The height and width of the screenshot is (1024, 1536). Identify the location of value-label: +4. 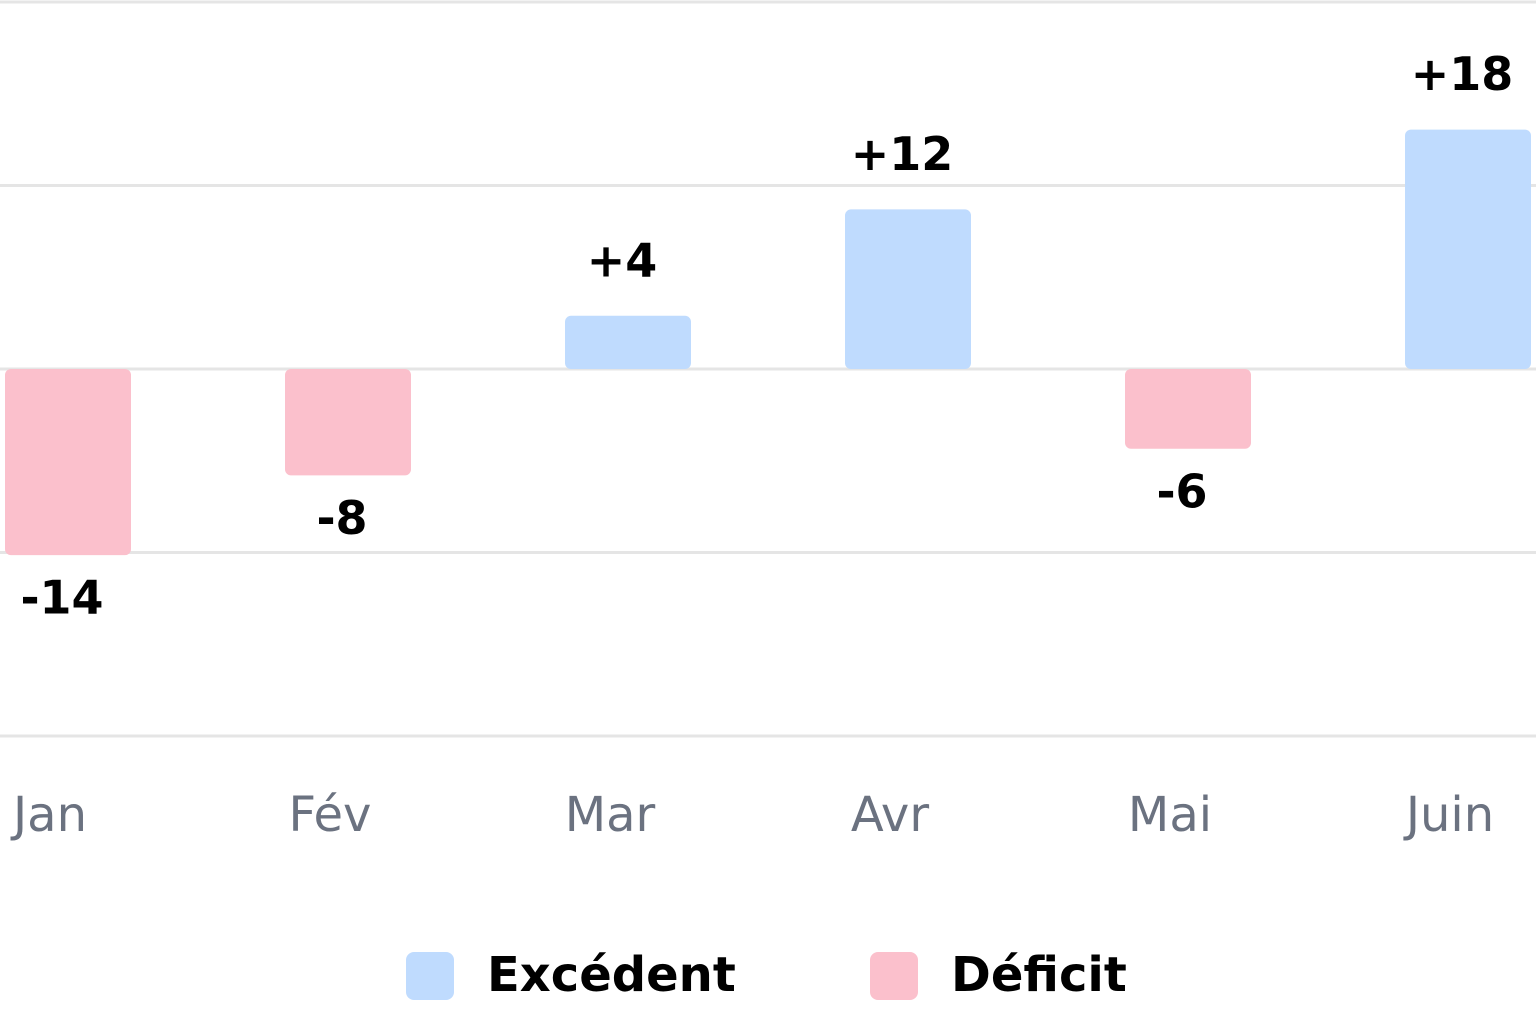
(622, 260).